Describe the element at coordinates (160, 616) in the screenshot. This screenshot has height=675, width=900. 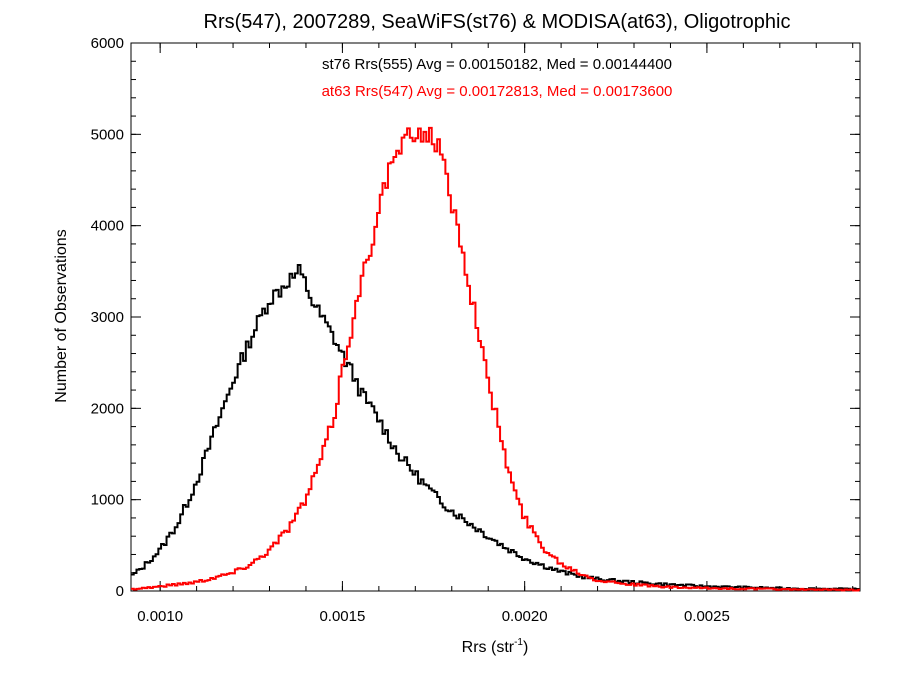
I see `x-tick-label: 0.0010` at that location.